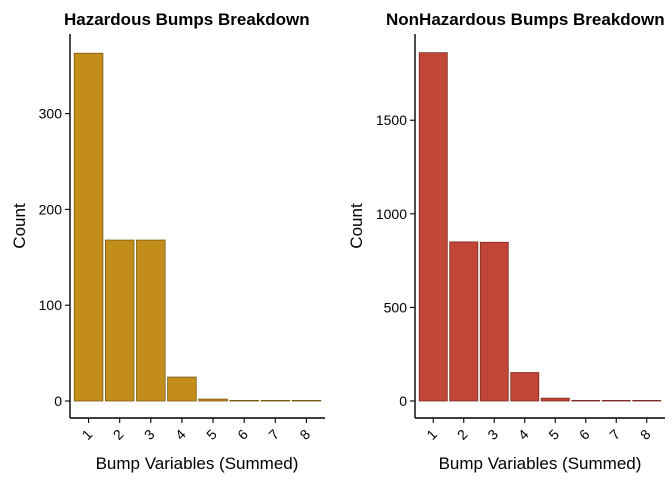 The width and height of the screenshot is (672, 480). I want to click on panel-title: NonHazardous Bumps Breakdown, so click(525, 19).